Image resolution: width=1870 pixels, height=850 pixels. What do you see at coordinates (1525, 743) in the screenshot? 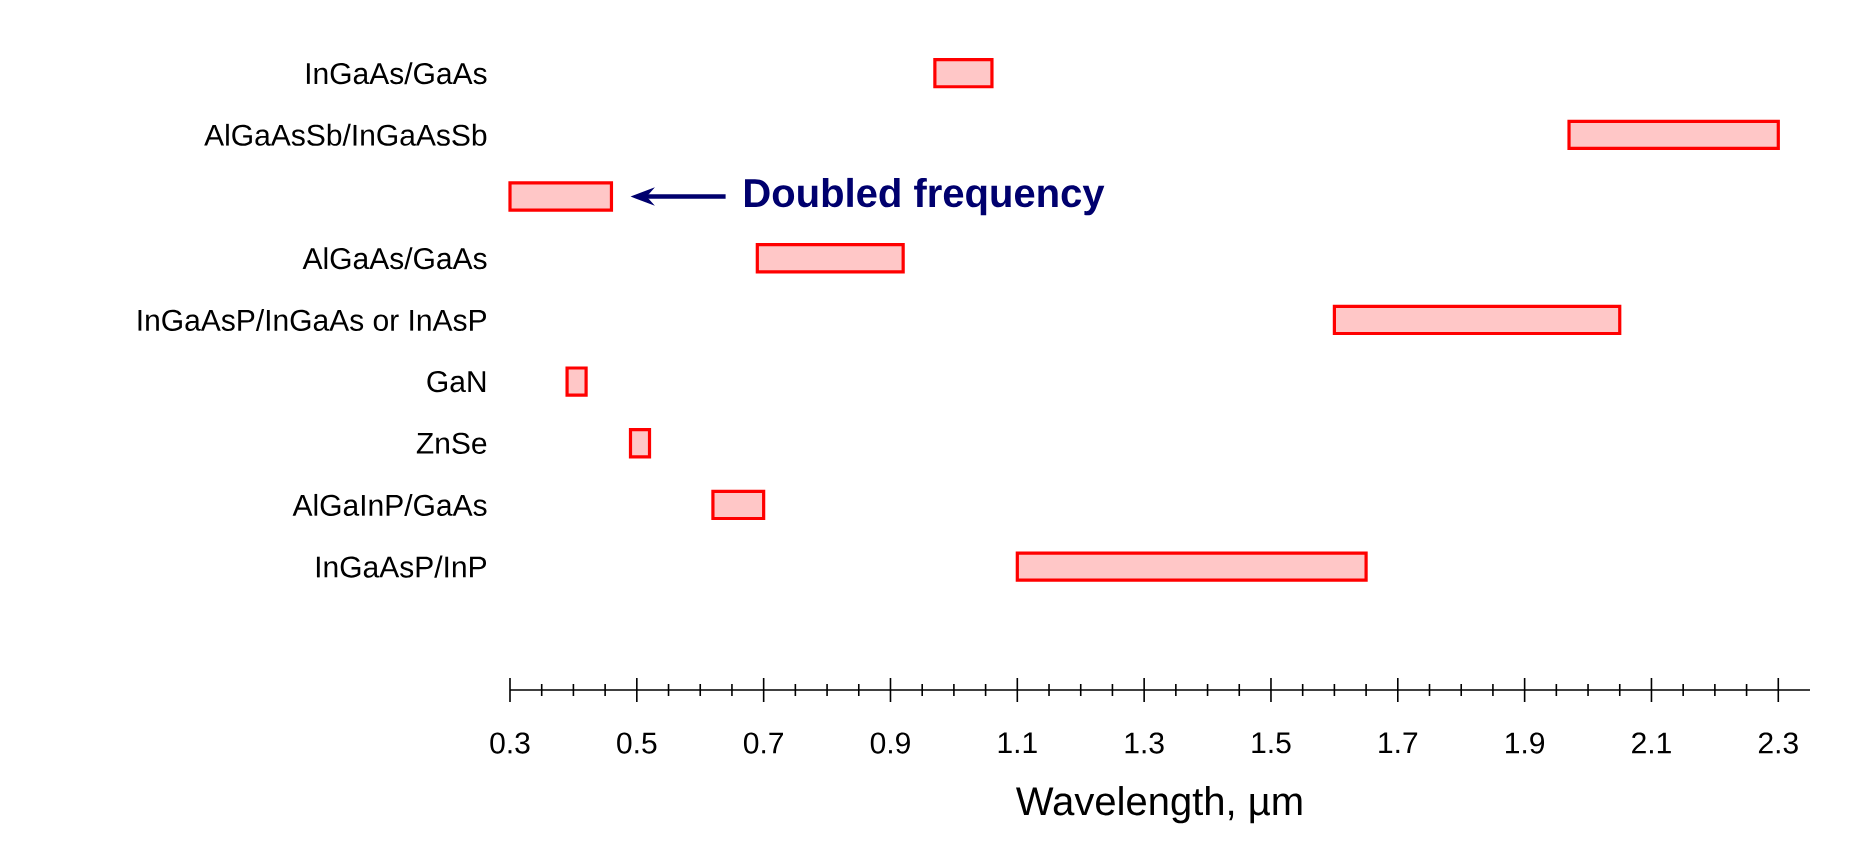
I see `x-tick-label: 1.9` at bounding box center [1525, 743].